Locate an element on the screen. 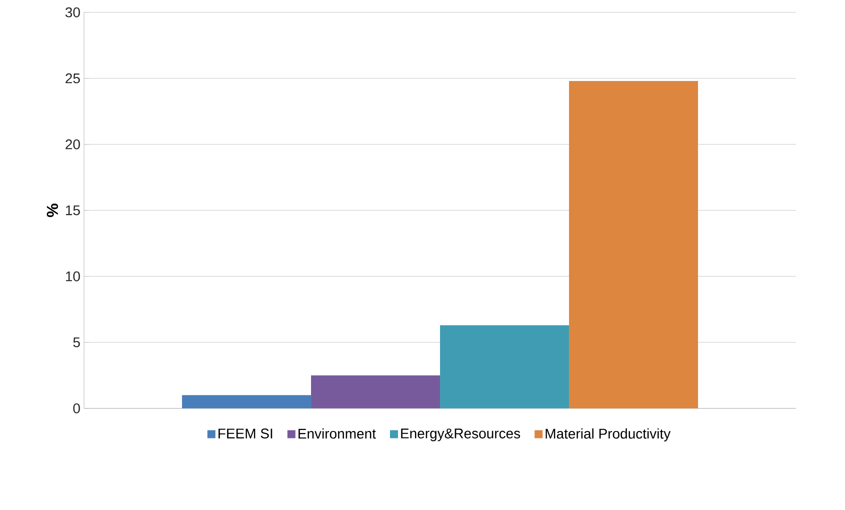  y-tick-label: 5 is located at coordinates (76, 342).